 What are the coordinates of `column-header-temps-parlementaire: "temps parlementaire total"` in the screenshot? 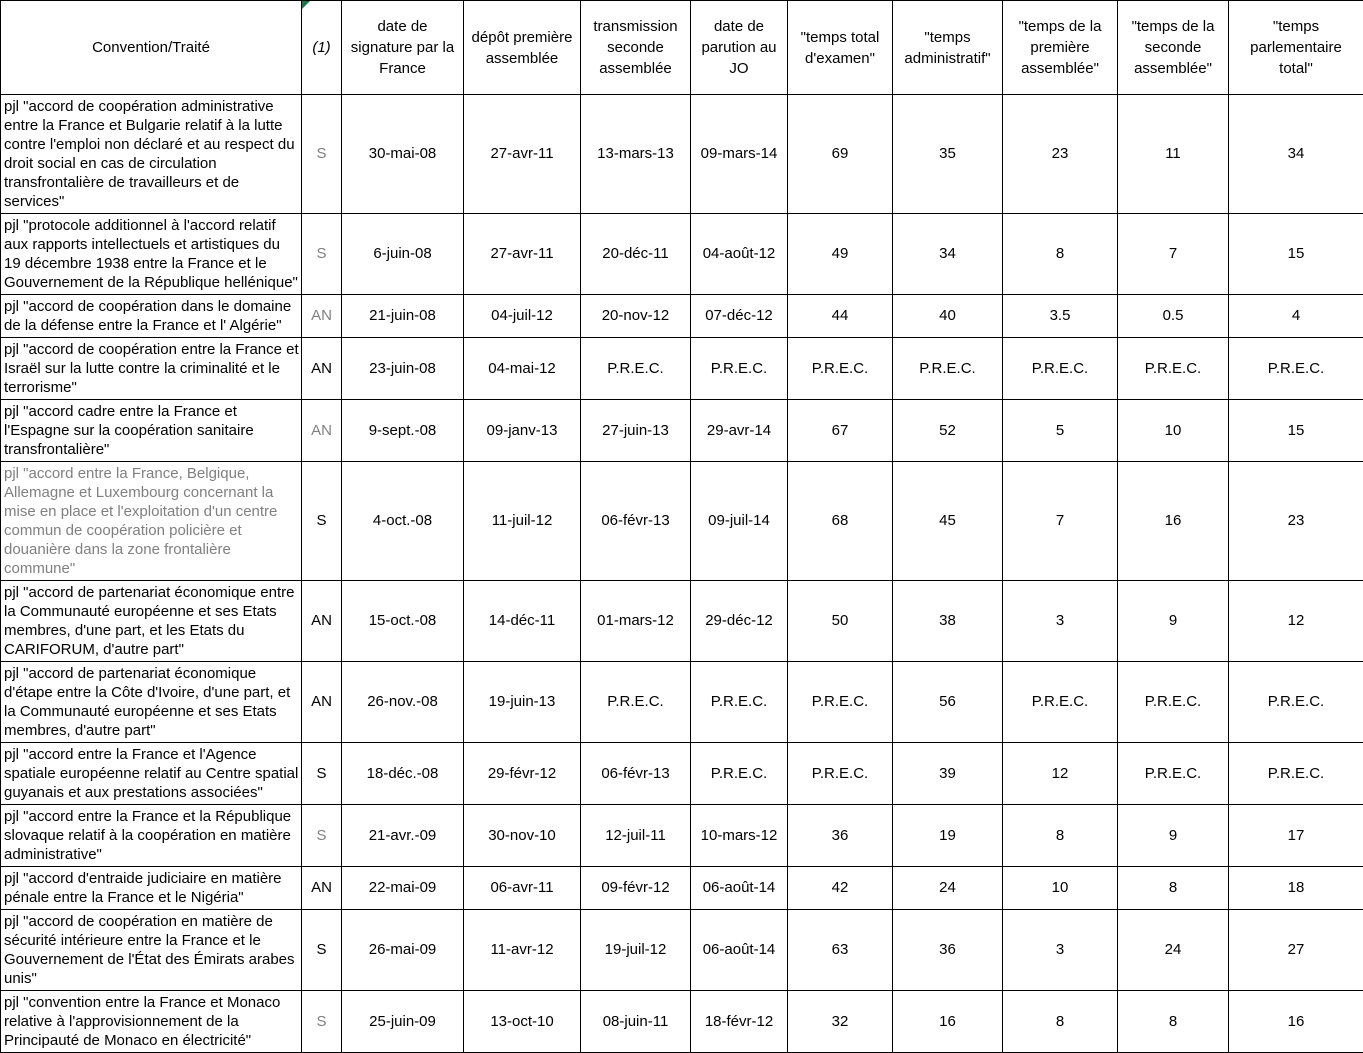 It's located at (1296, 48).